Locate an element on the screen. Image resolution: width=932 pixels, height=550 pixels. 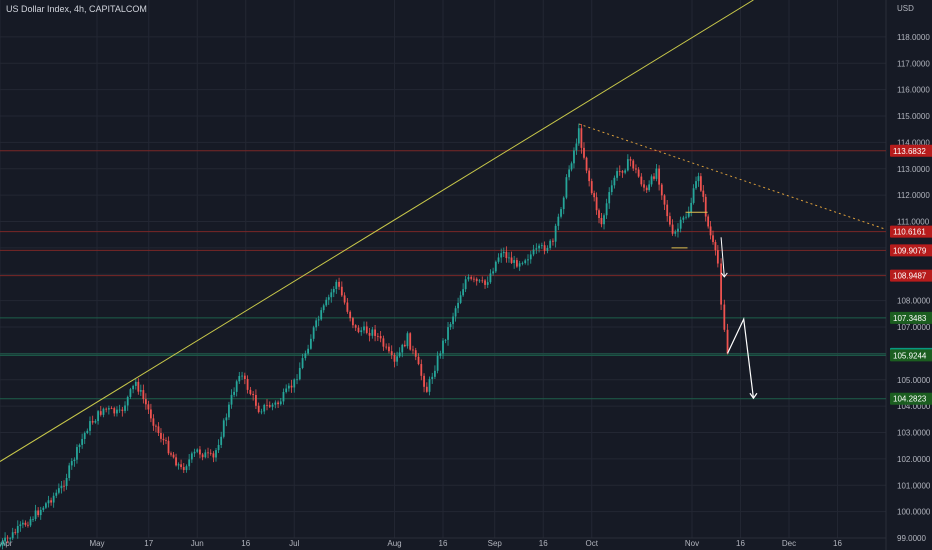
x-tick-label: Apr is located at coordinates (6, 543).